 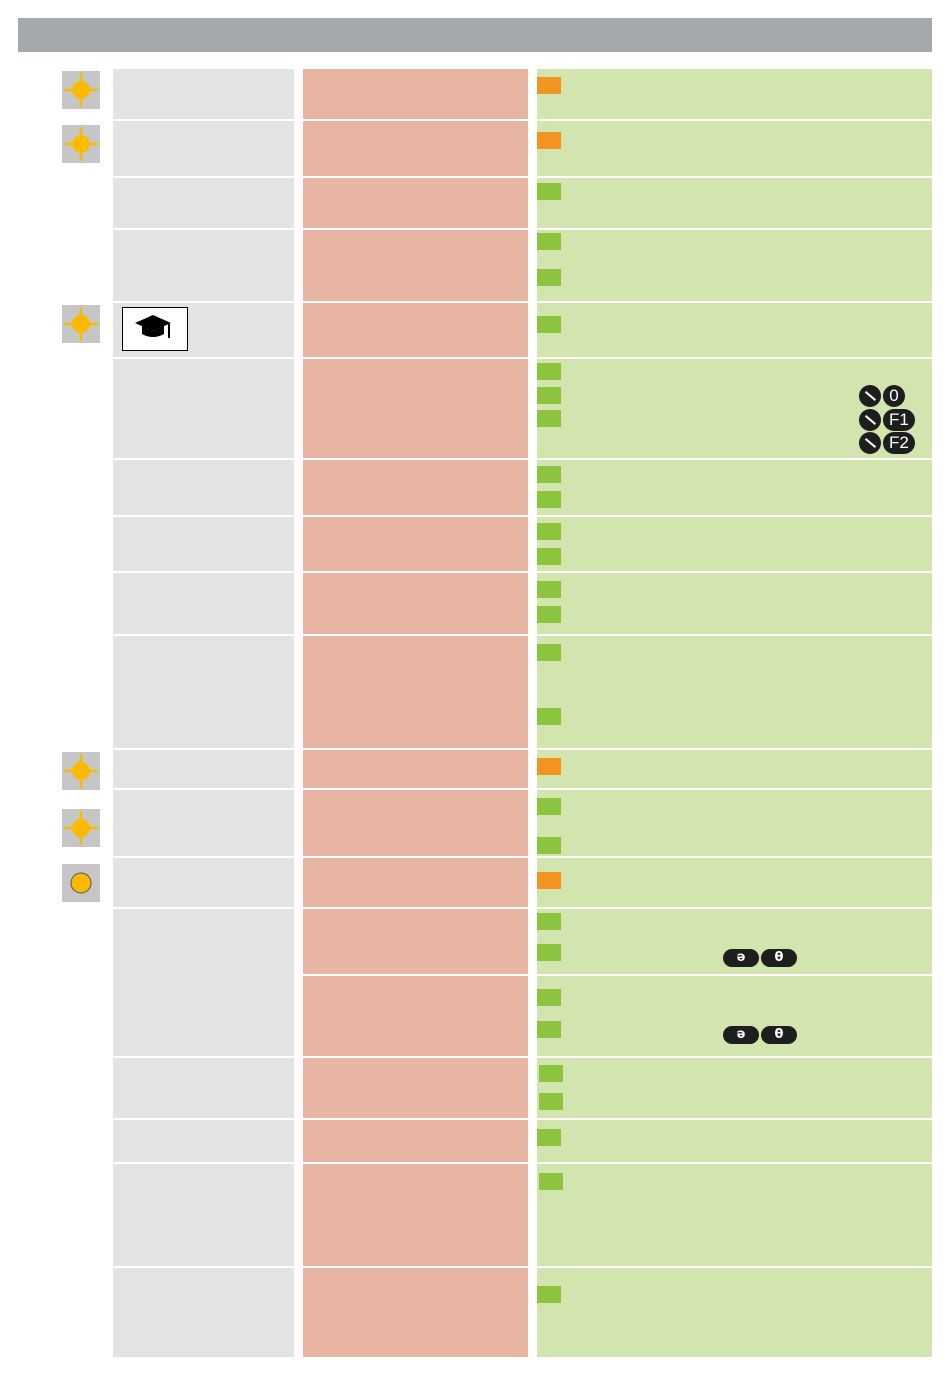 I want to click on key-f2: F2, so click(x=899, y=443).